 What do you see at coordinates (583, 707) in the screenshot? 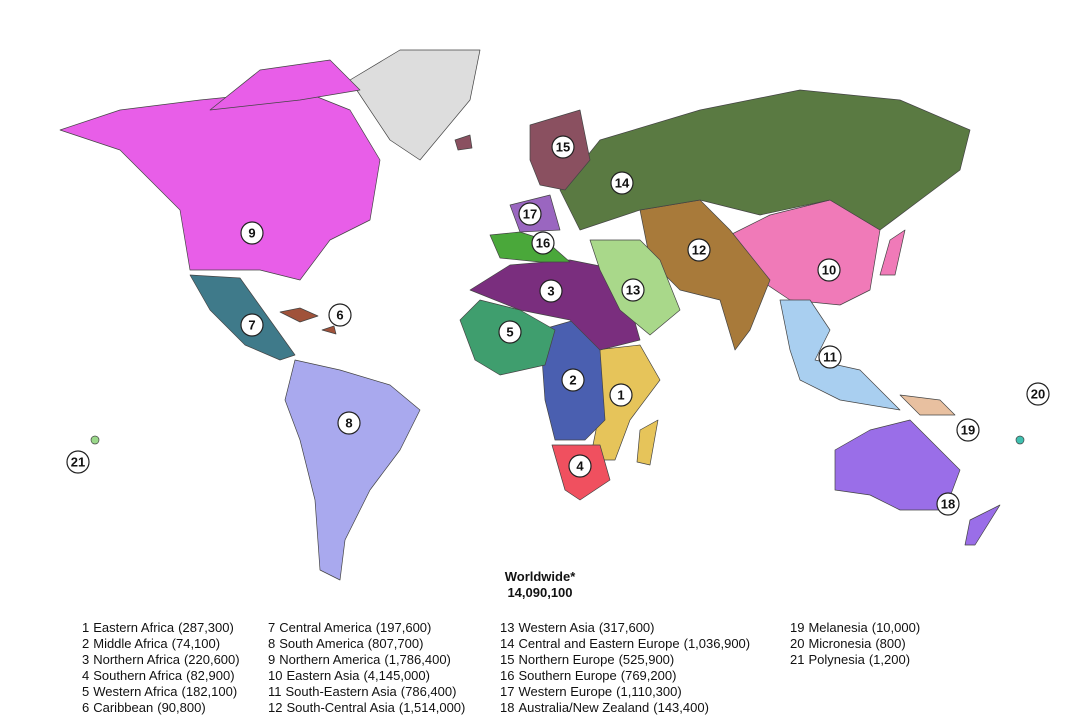
I see `legend-name: Australia/New Zealand` at bounding box center [583, 707].